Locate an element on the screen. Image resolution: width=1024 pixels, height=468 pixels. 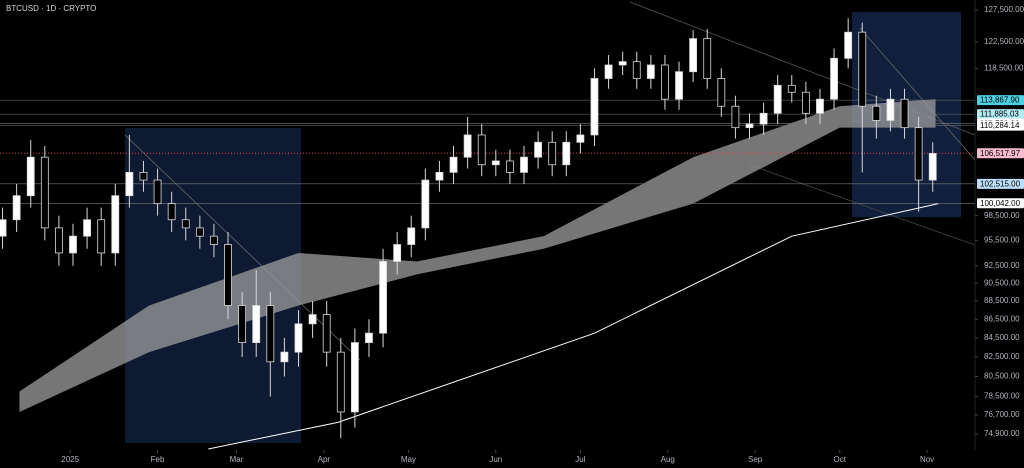
y-tick-label: 88,500.00 is located at coordinates (1002, 300).